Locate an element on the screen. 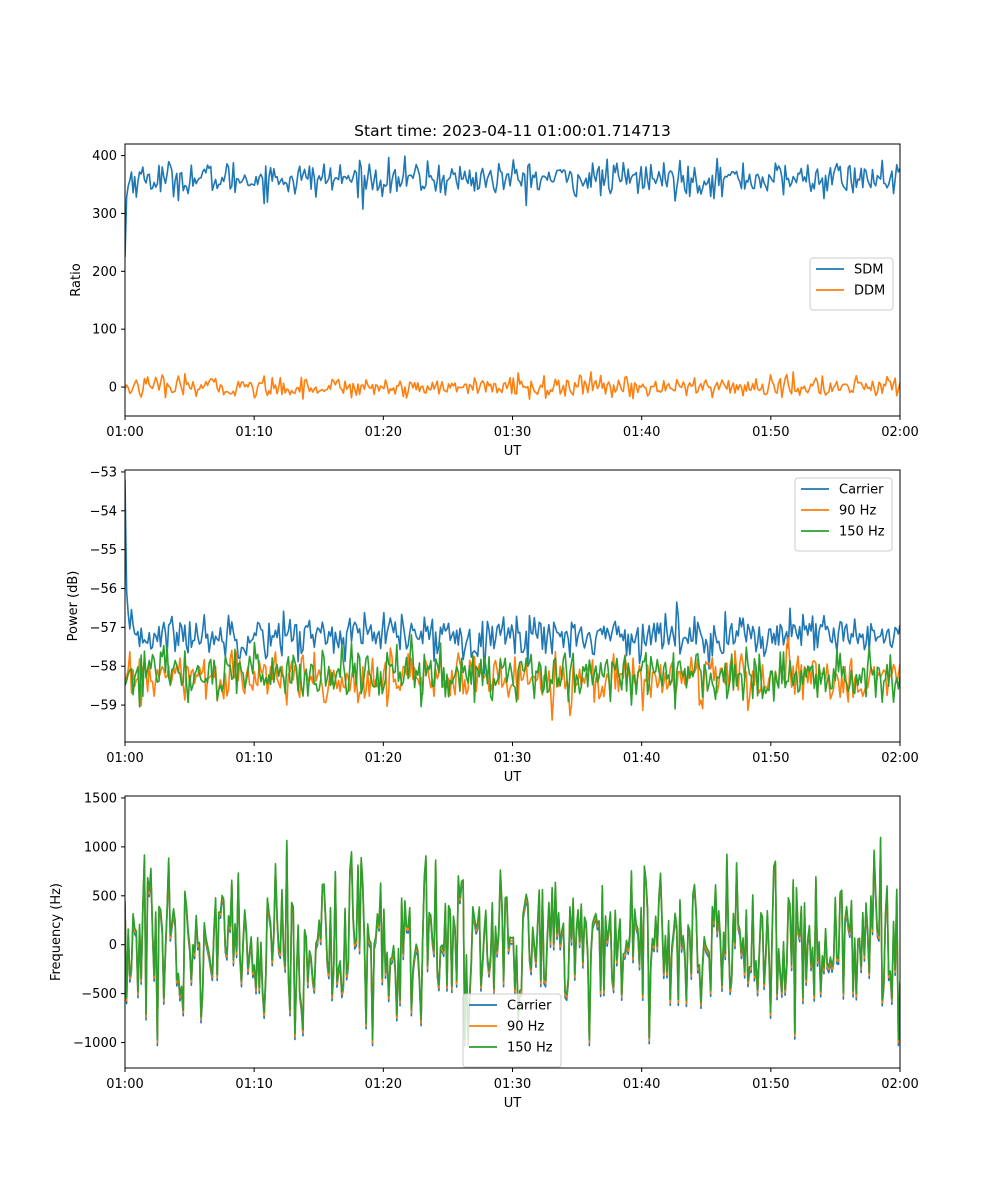 The height and width of the screenshot is (1200, 1000). y-tick-label: −58 is located at coordinates (103, 667).